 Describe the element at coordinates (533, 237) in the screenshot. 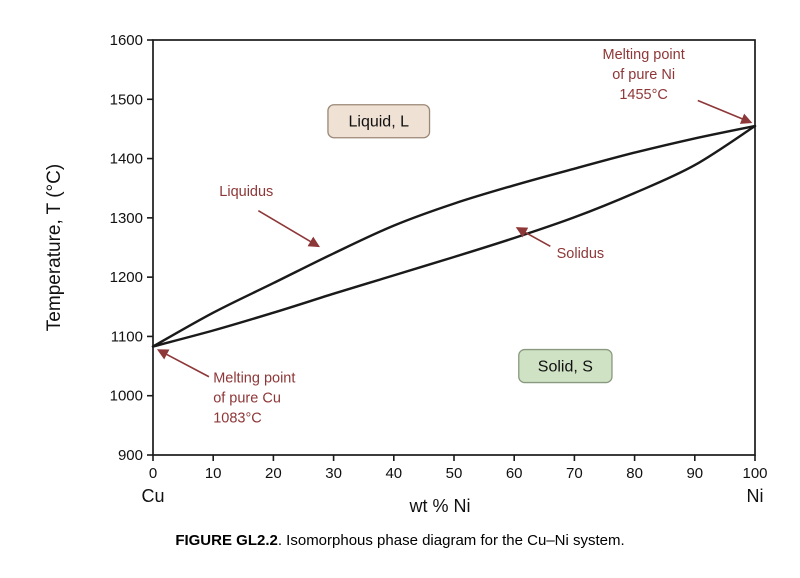

I see `solidus-label-arrow` at that location.